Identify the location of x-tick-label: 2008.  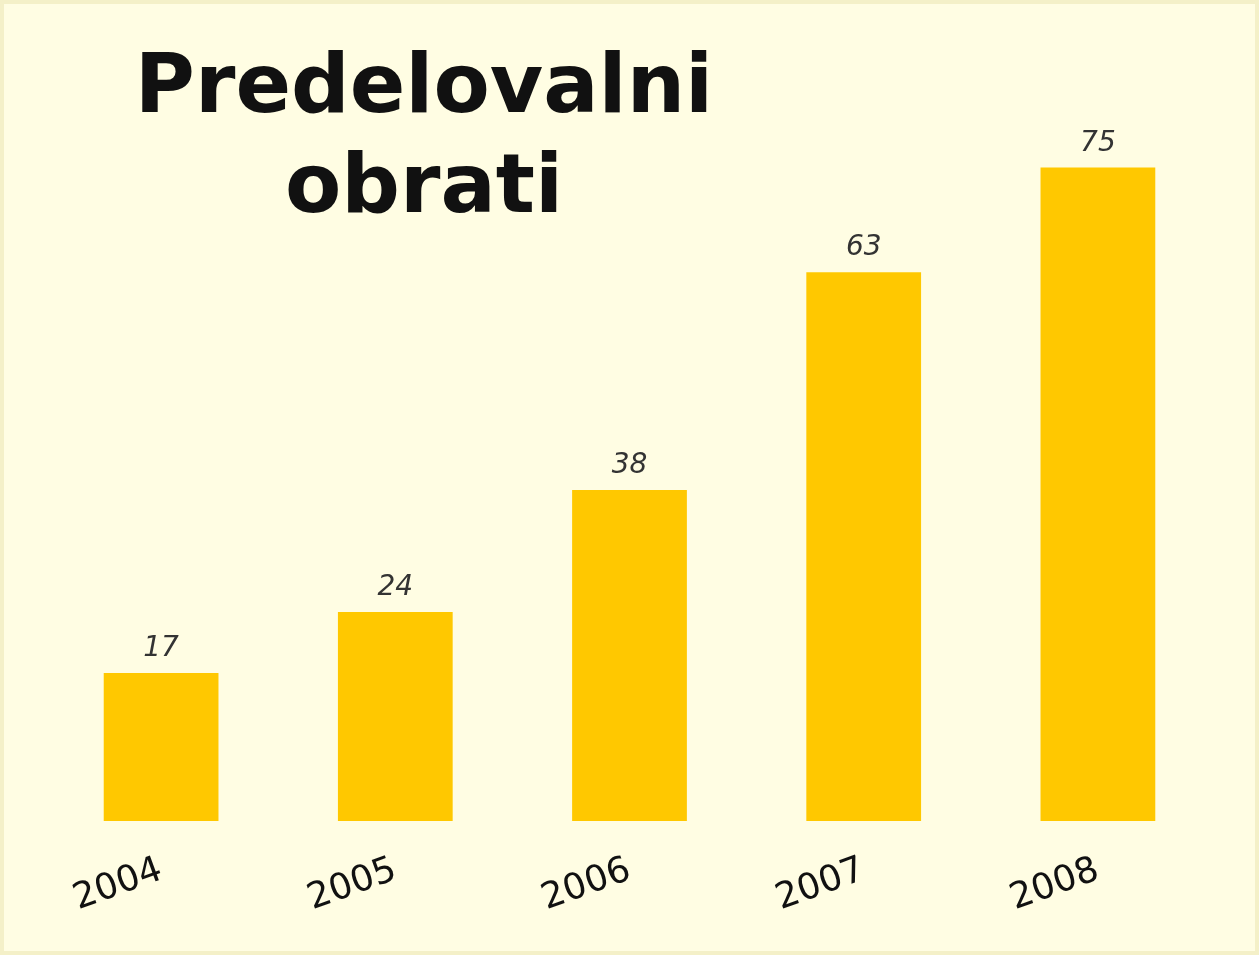
(1053, 882).